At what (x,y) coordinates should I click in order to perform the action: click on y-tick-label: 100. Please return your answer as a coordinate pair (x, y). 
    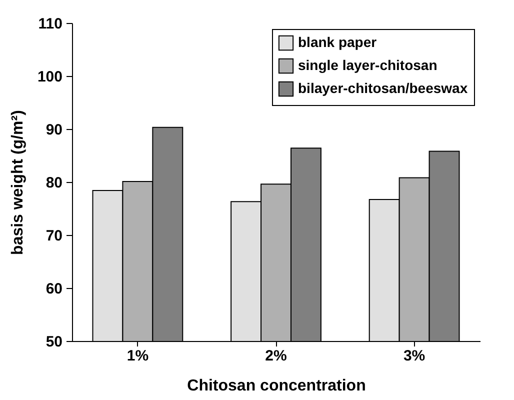
    Looking at the image, I should click on (49, 77).